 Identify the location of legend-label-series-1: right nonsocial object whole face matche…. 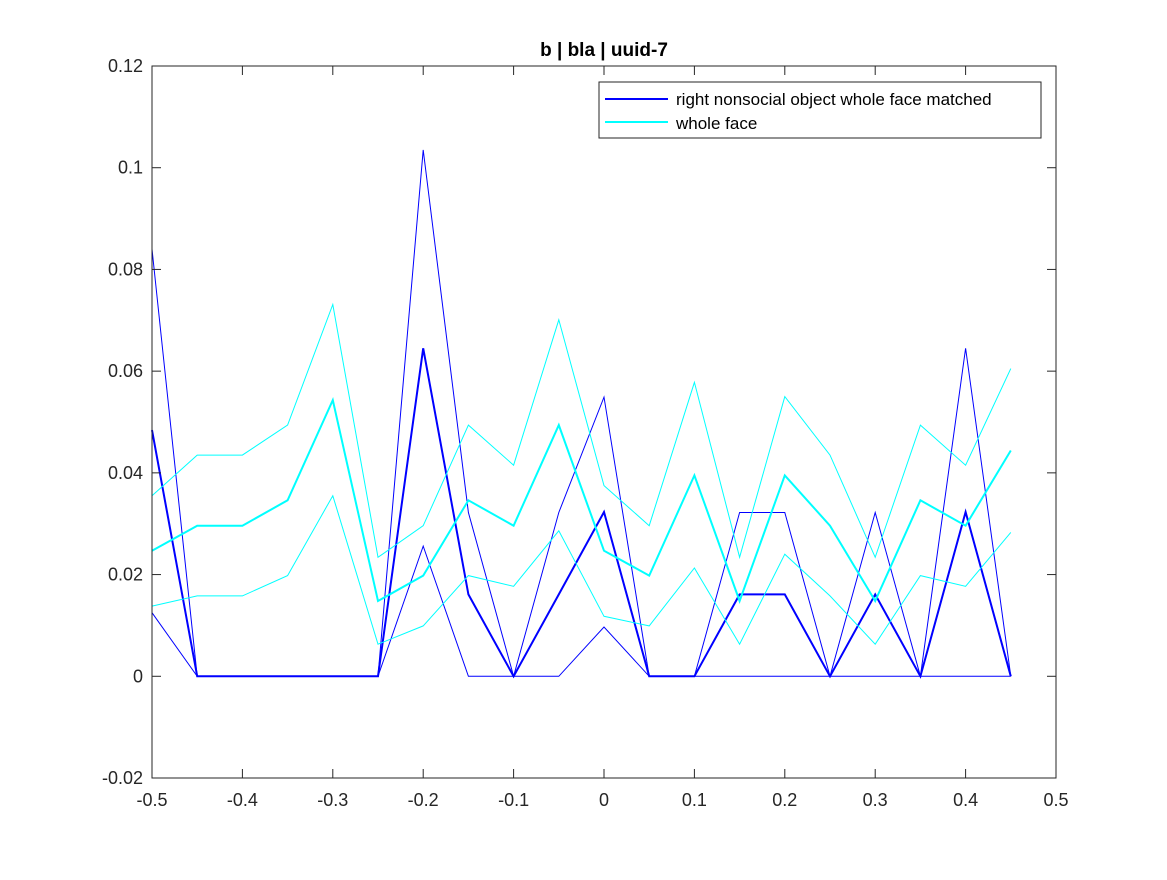
(834, 99).